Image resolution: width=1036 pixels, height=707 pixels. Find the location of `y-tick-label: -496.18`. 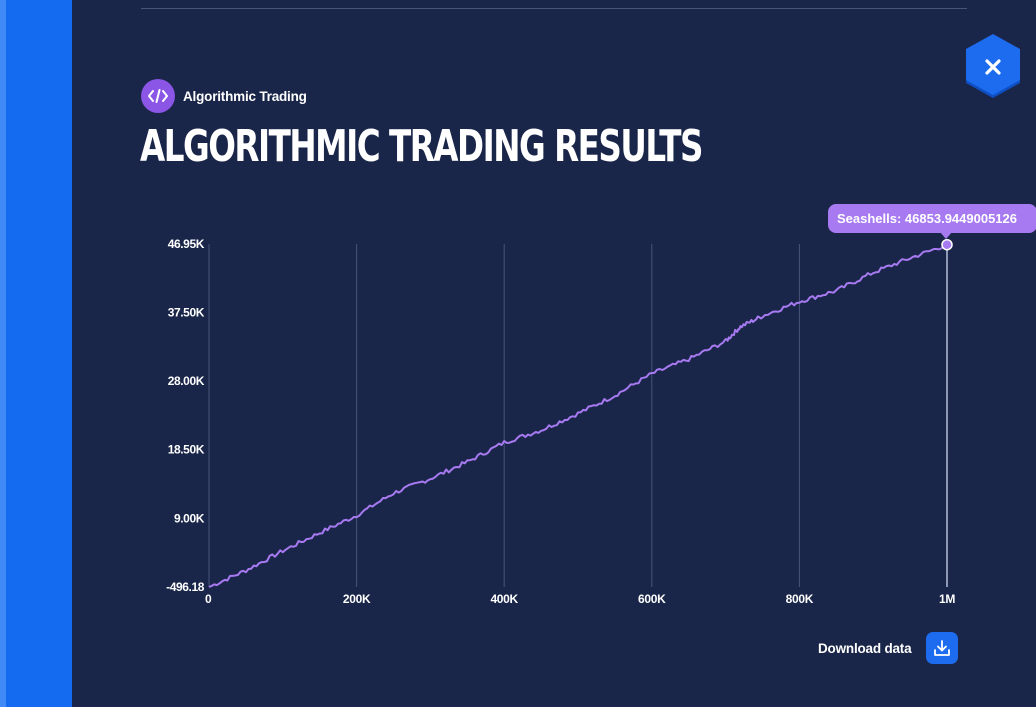

y-tick-label: -496.18 is located at coordinates (185, 587).